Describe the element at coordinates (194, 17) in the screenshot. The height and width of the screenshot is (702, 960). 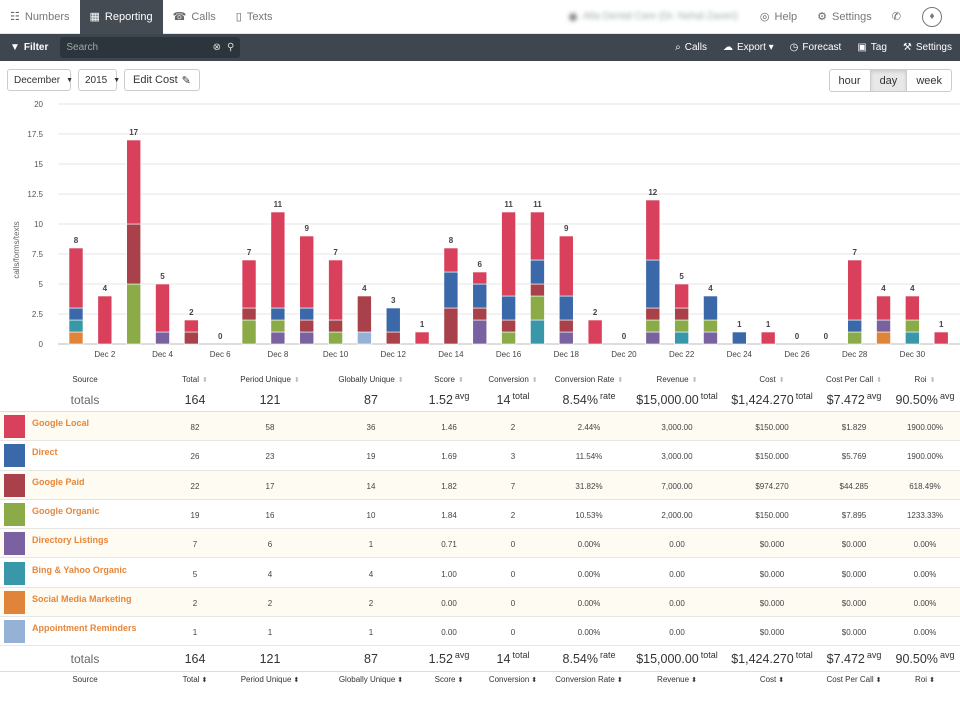
I see `nav-calls: ☎ Calls` at that location.